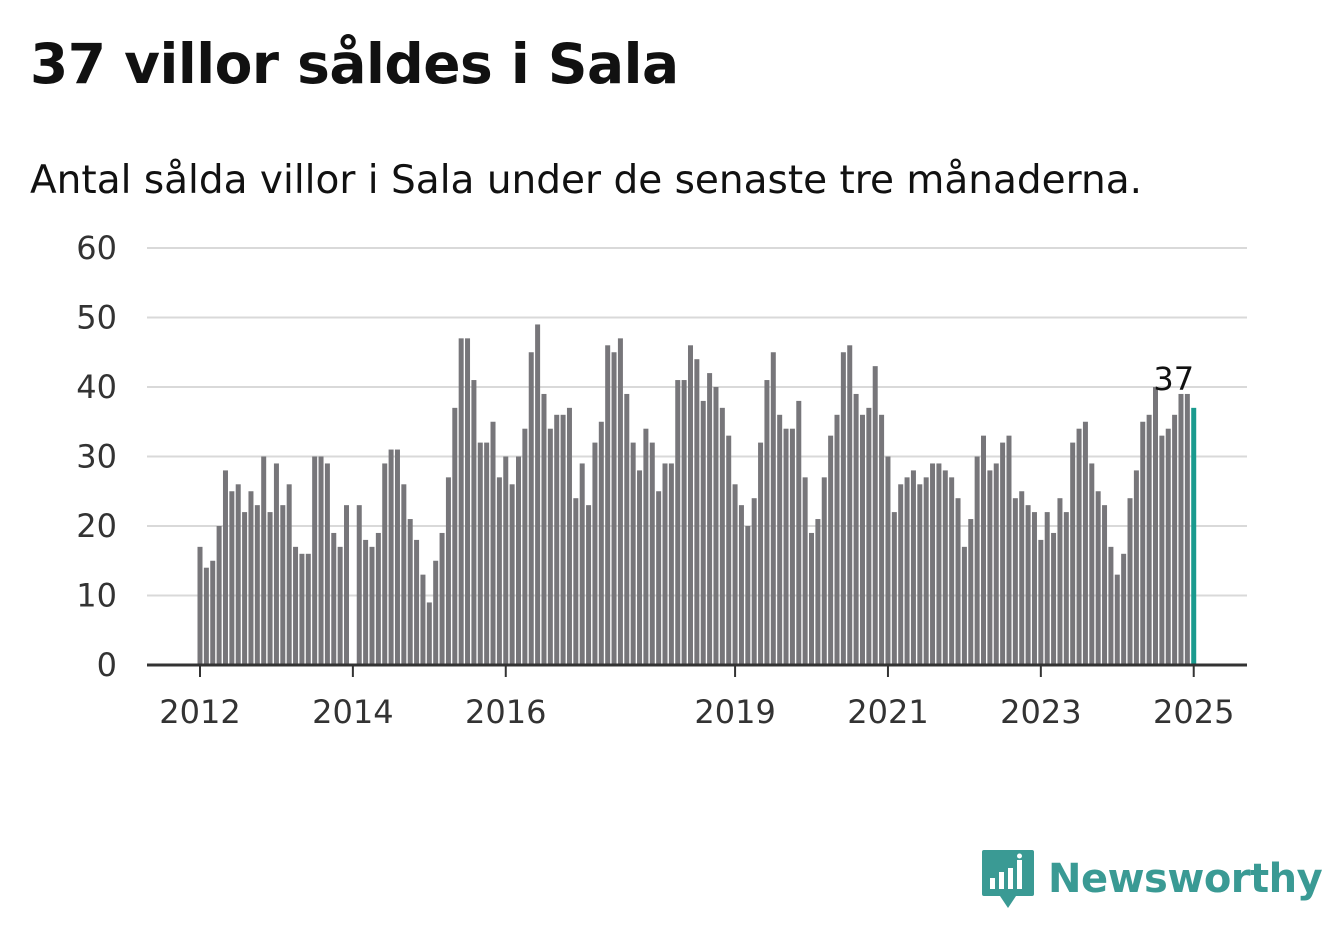 This screenshot has height=939, width=1322. Describe the element at coordinates (96, 526) in the screenshot. I see `y-tick-label: 20` at that location.